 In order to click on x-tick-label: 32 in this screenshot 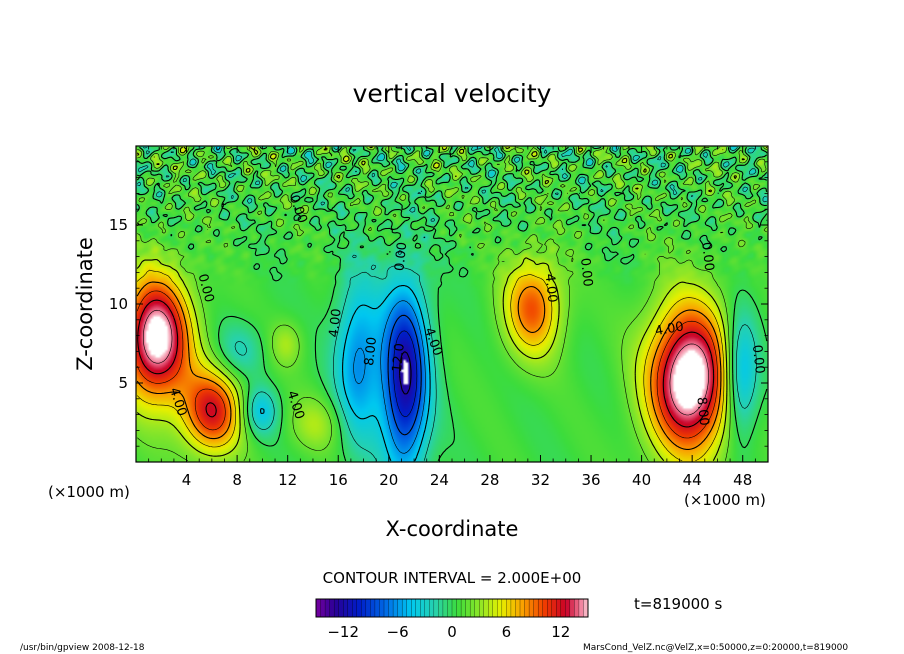, I will do `click(540, 480)`.